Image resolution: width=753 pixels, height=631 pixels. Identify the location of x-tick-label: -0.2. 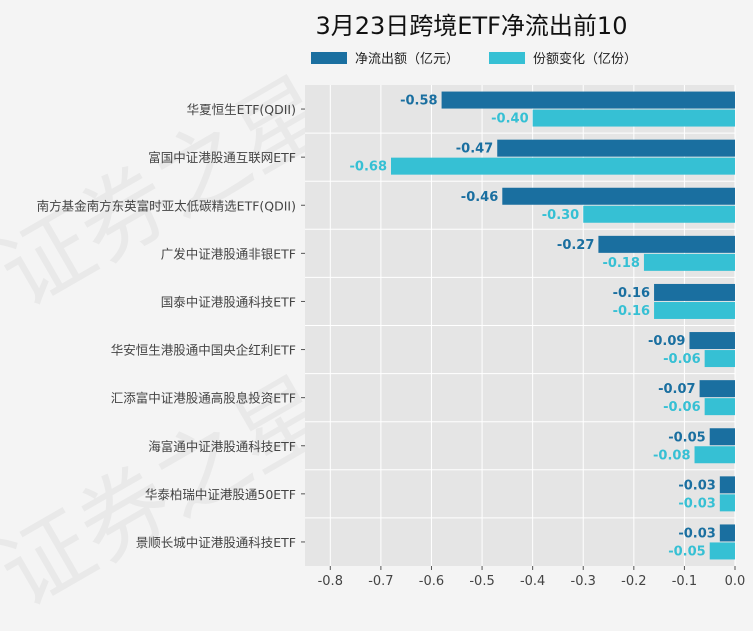
(633, 581).